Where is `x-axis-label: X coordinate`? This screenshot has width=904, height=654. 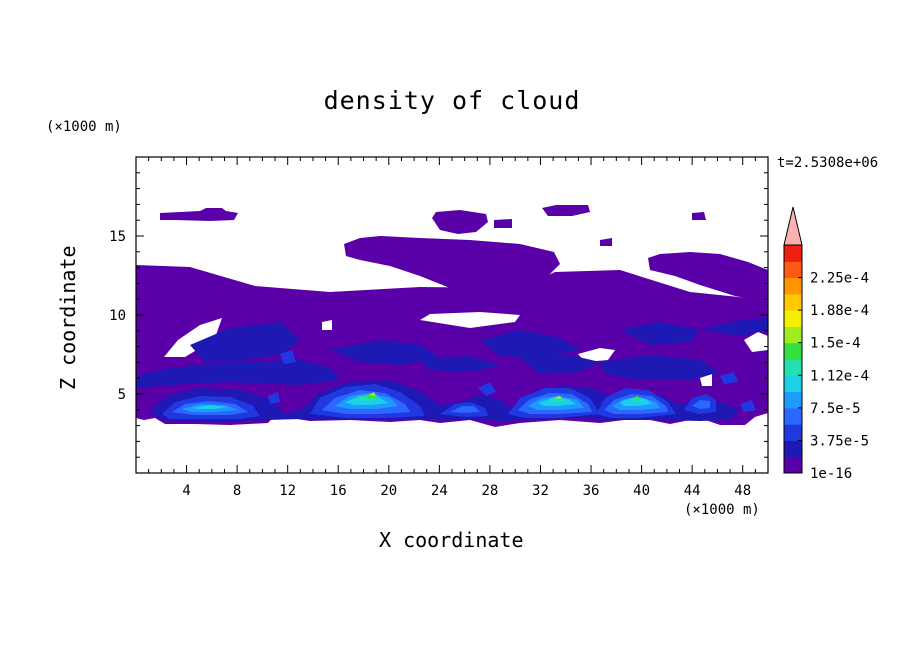 x-axis-label: X coordinate is located at coordinates (451, 540).